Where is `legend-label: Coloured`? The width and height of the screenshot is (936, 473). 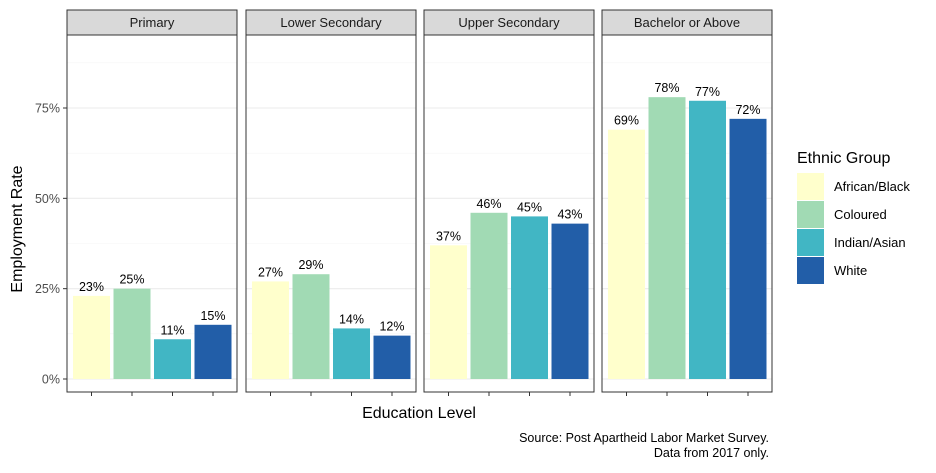
legend-label: Coloured is located at coordinates (860, 214).